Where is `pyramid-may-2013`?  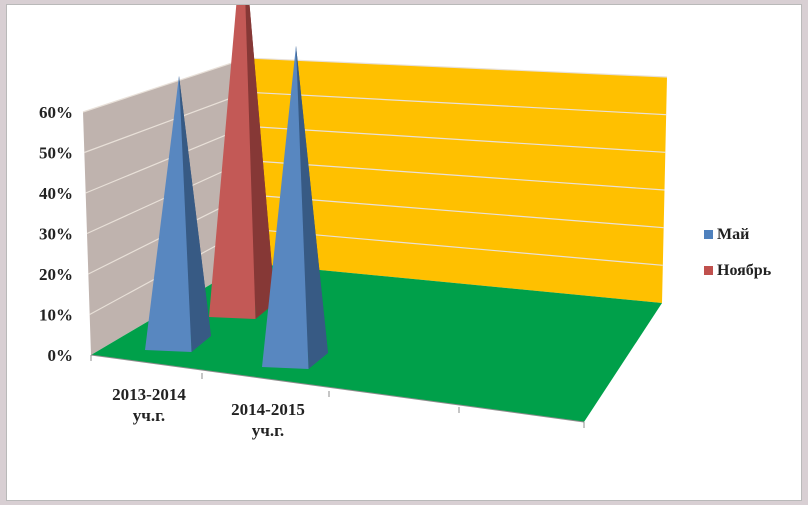
pyramid-may-2013 is located at coordinates (178, 214).